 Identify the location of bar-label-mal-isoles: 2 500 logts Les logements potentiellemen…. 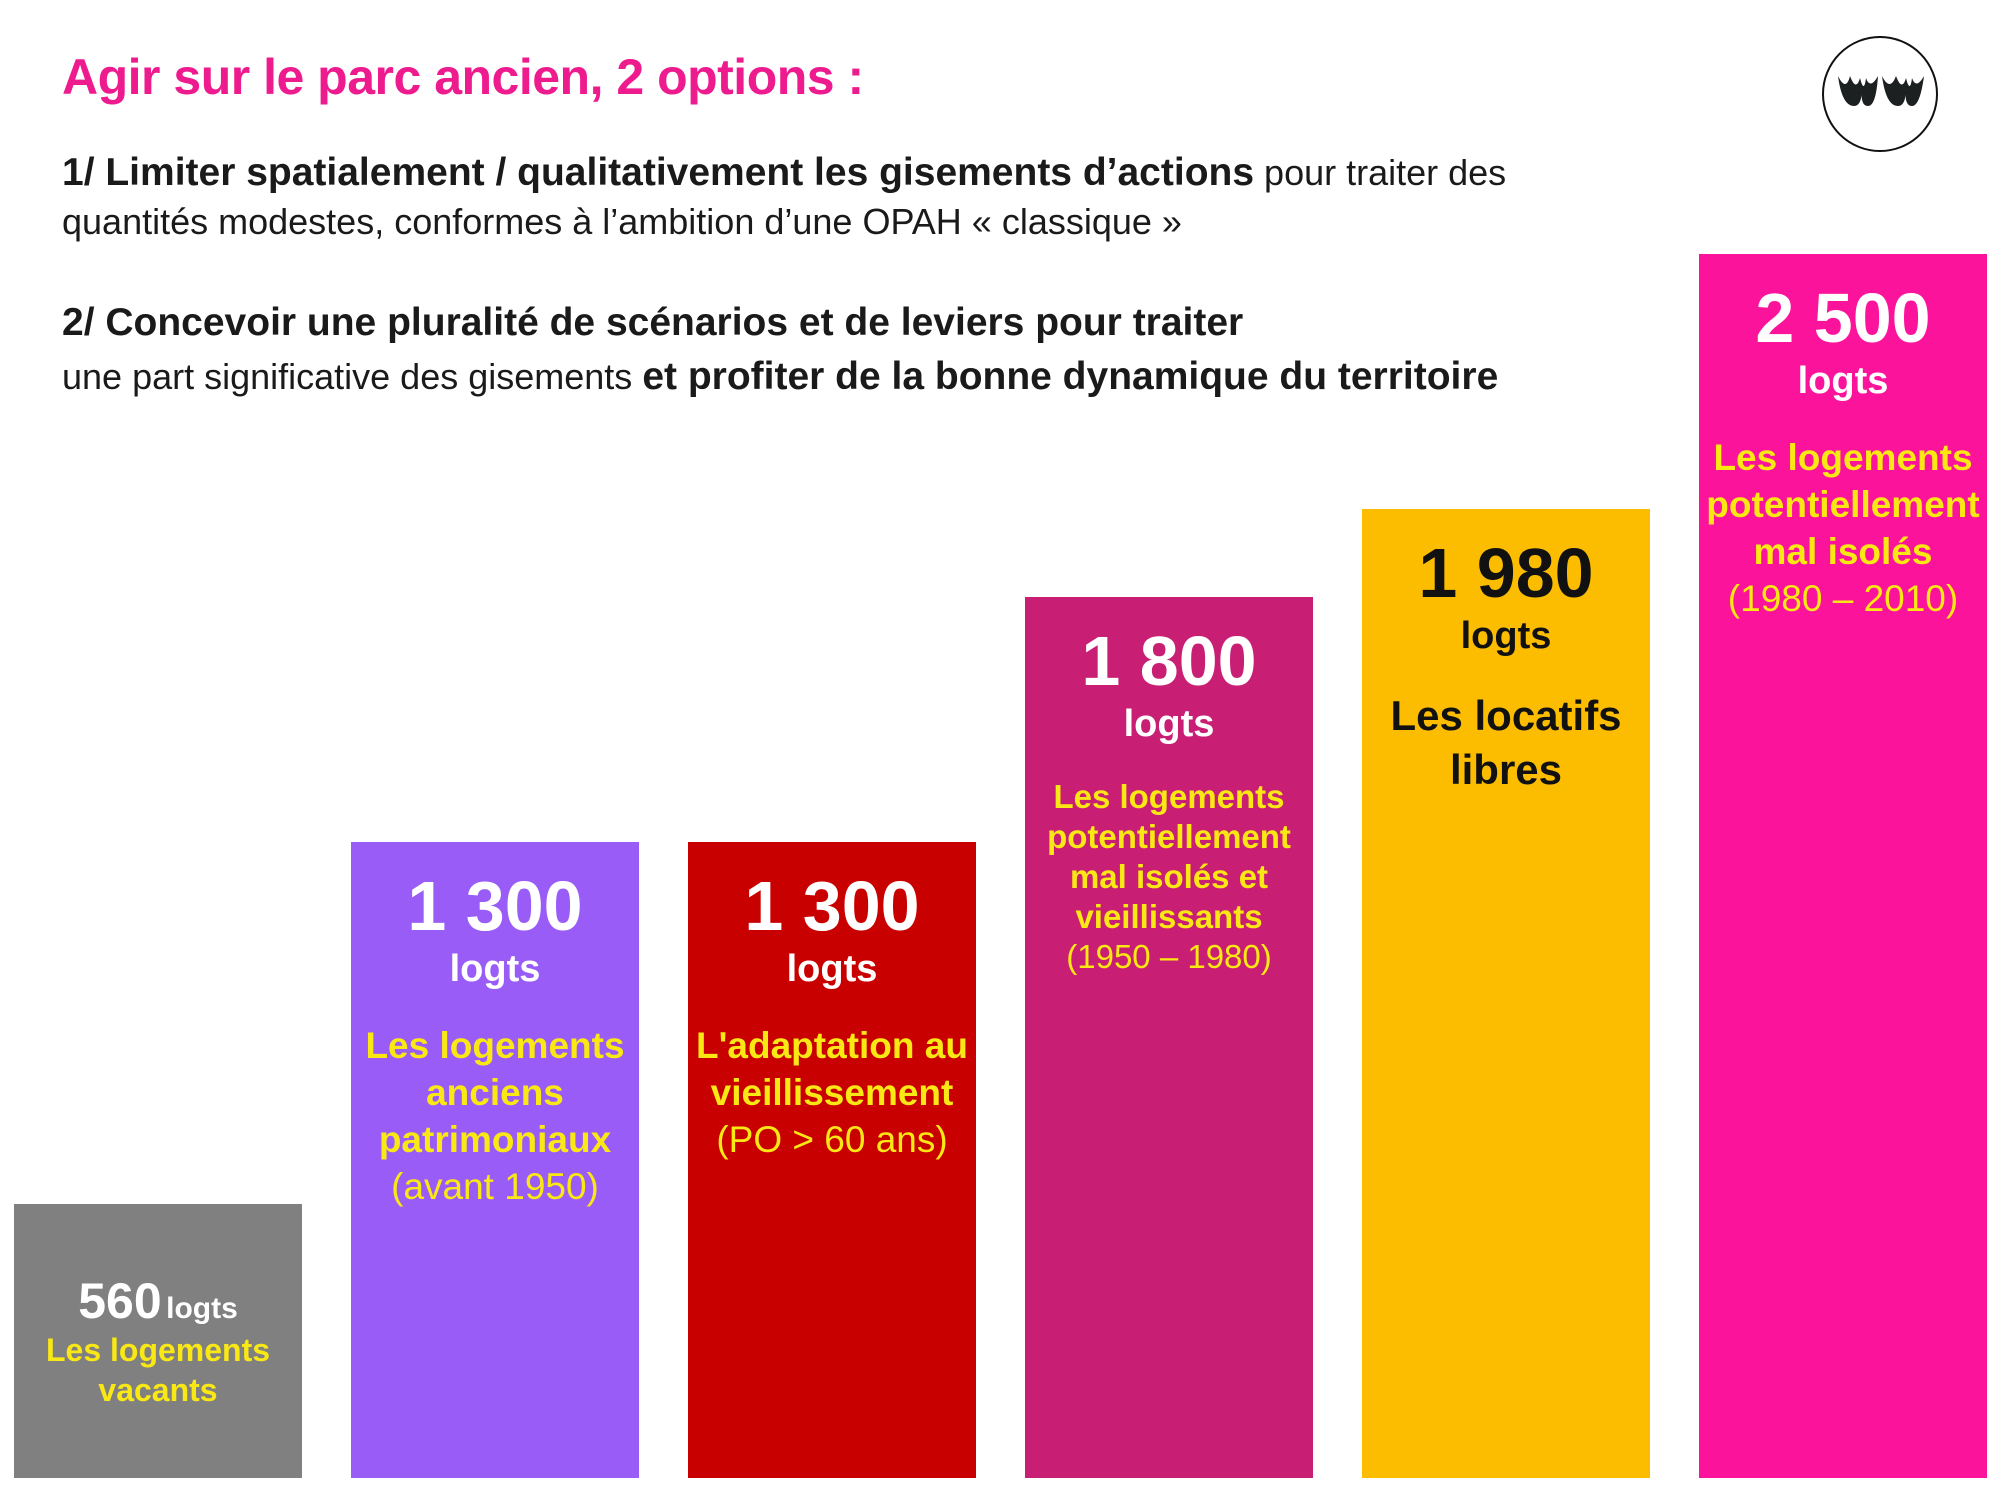
(1843, 450).